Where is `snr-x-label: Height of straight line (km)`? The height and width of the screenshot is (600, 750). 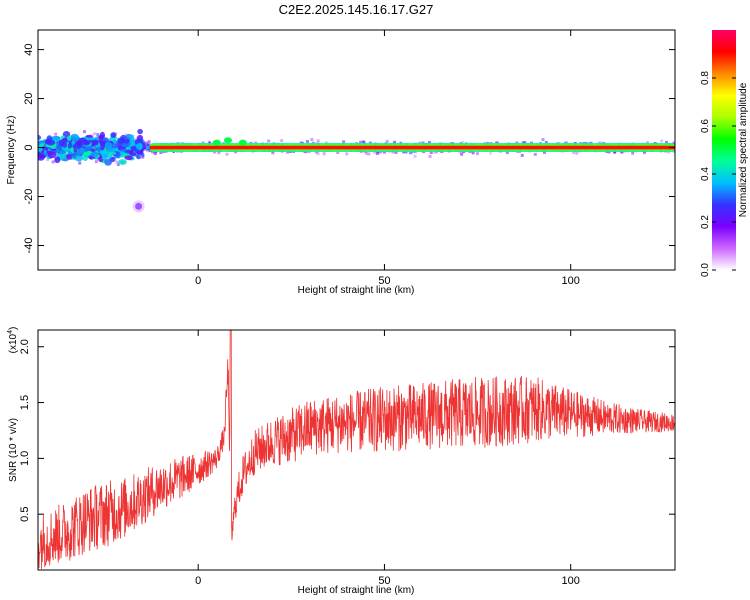 snr-x-label: Height of straight line (km) is located at coordinates (356, 590).